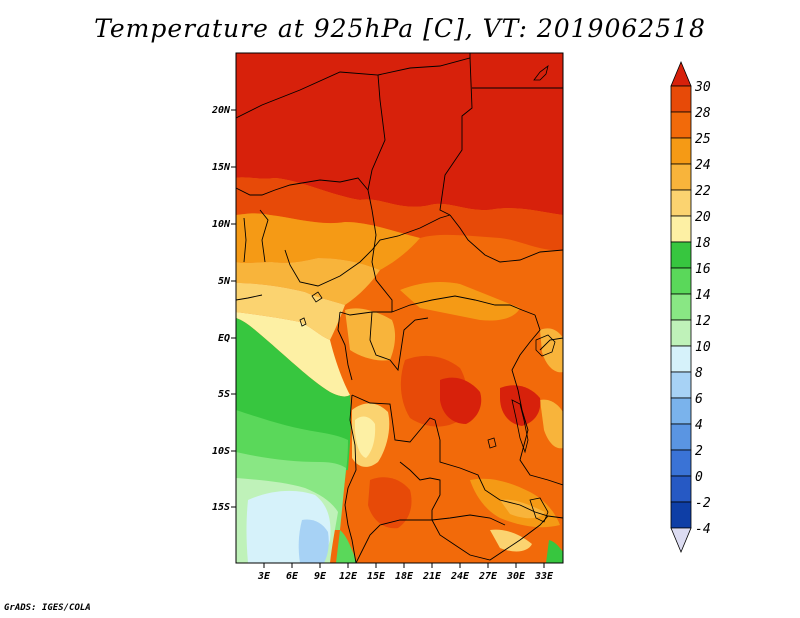 This screenshot has width=800, height=618. I want to click on colorbar-label: 14, so click(703, 295).